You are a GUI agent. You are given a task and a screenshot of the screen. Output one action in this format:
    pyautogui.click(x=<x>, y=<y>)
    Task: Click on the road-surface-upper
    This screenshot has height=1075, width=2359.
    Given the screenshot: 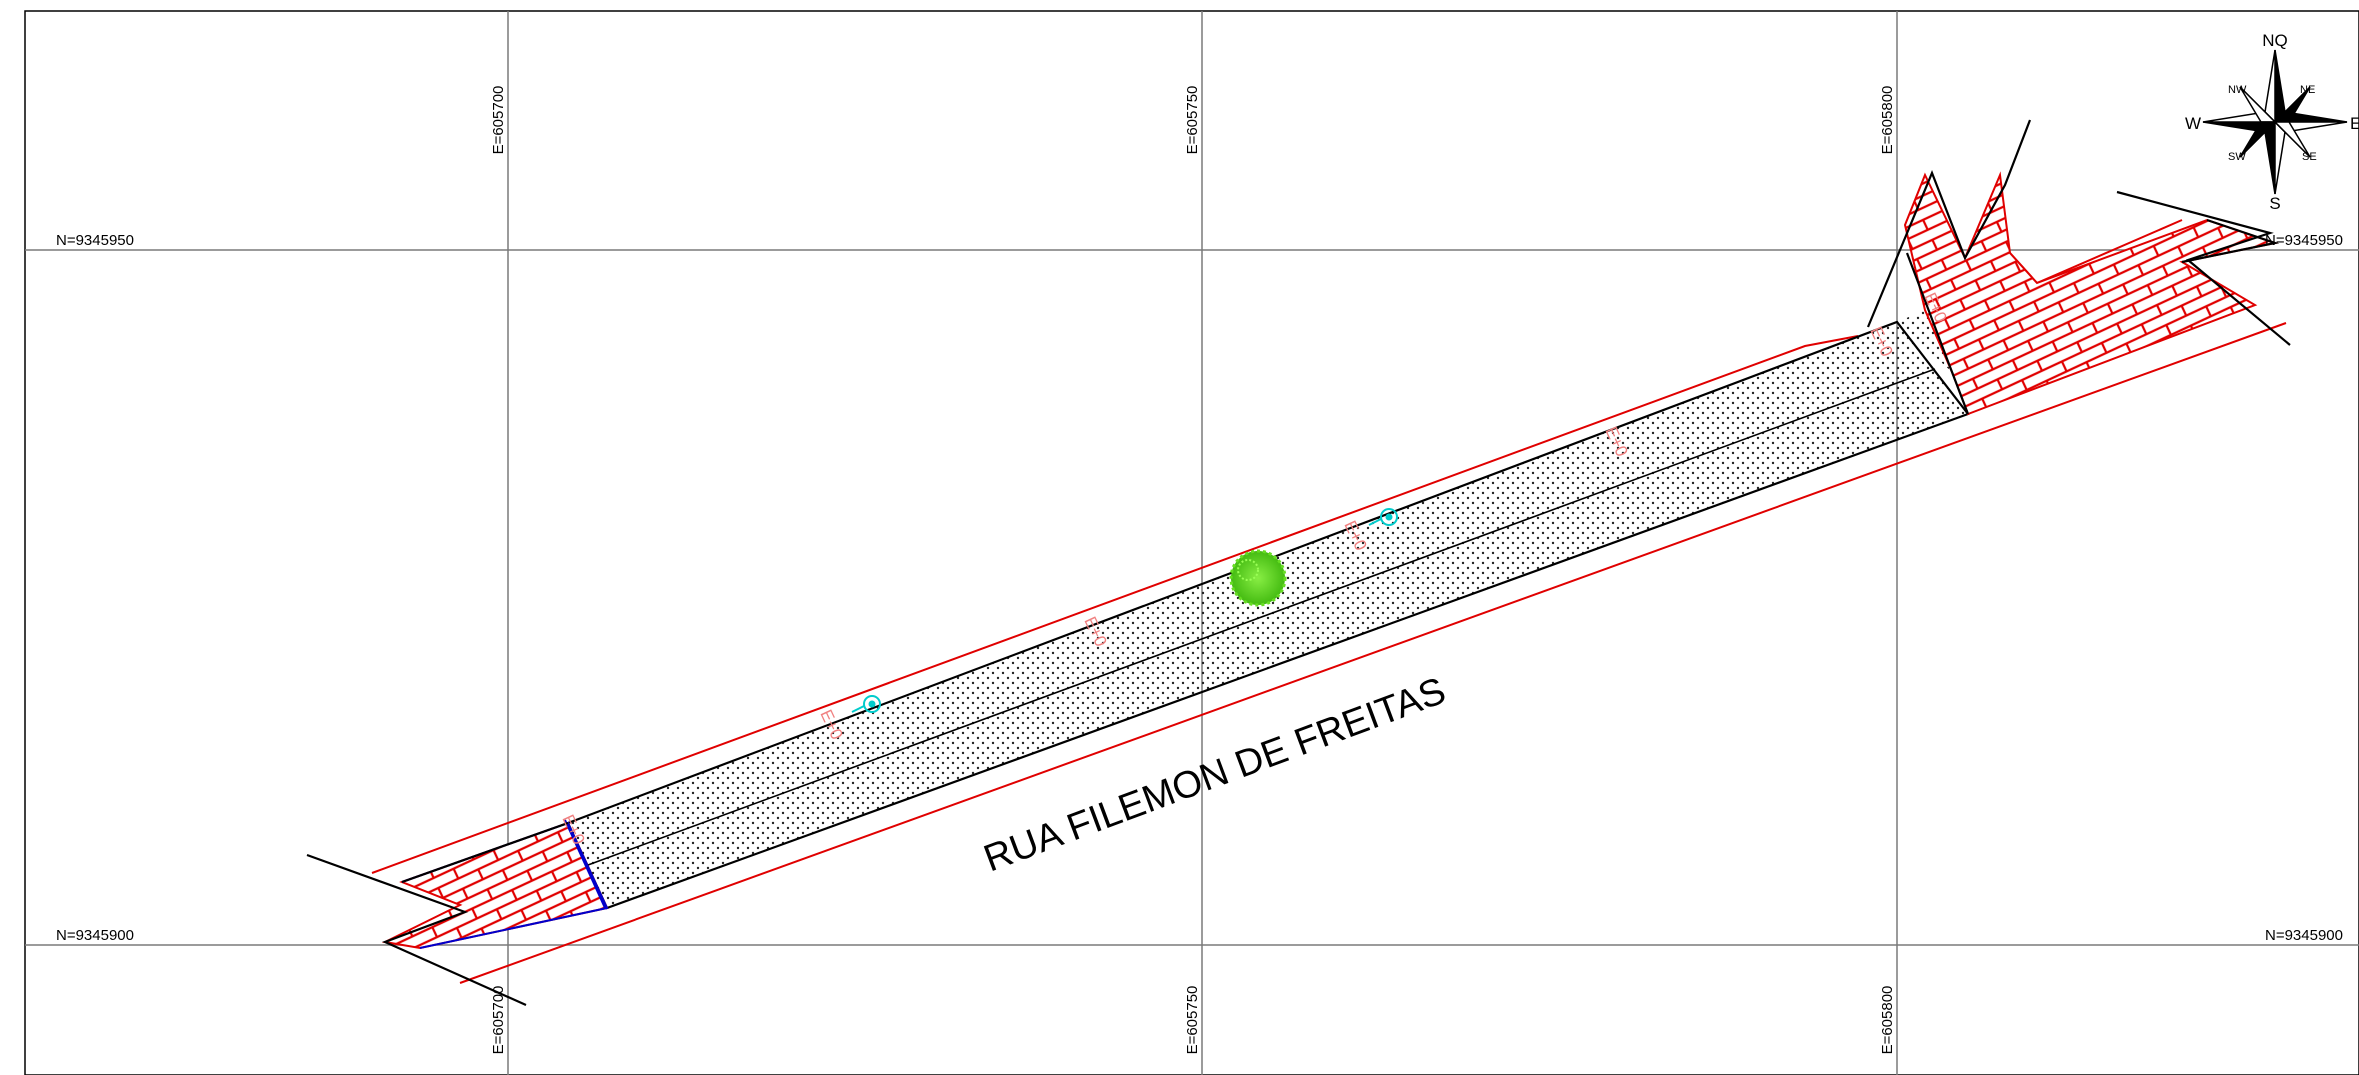 What is the action you would take?
    pyautogui.click(x=1924, y=341)
    